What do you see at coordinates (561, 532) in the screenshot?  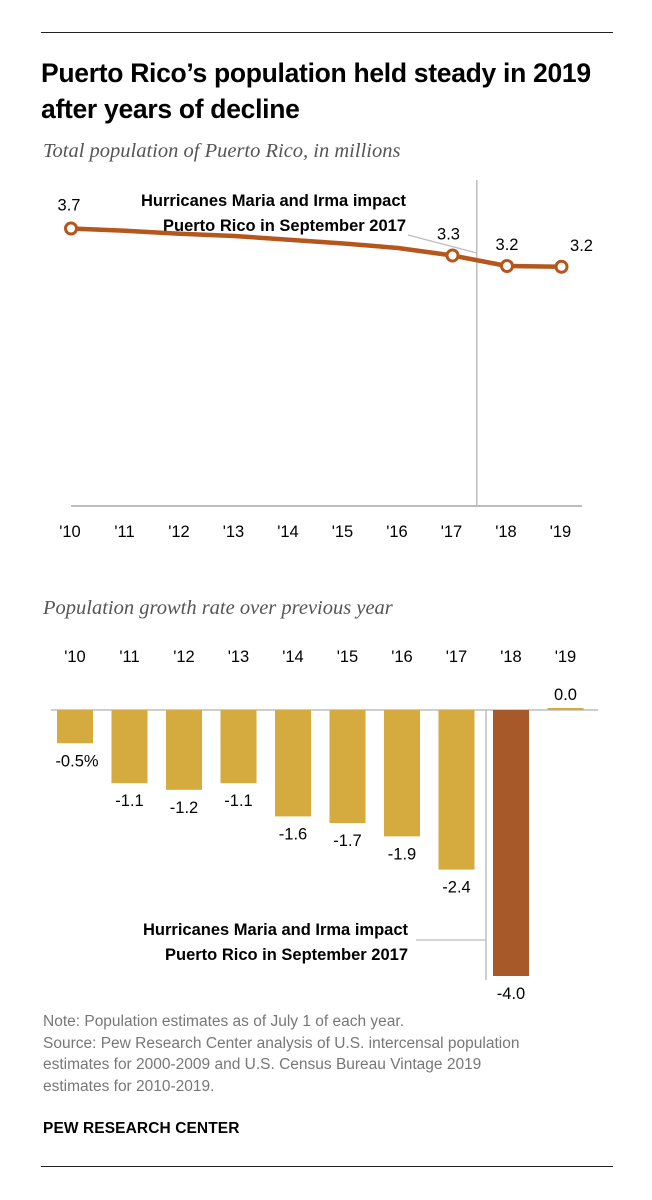 I see `x-tick-label: '19` at bounding box center [561, 532].